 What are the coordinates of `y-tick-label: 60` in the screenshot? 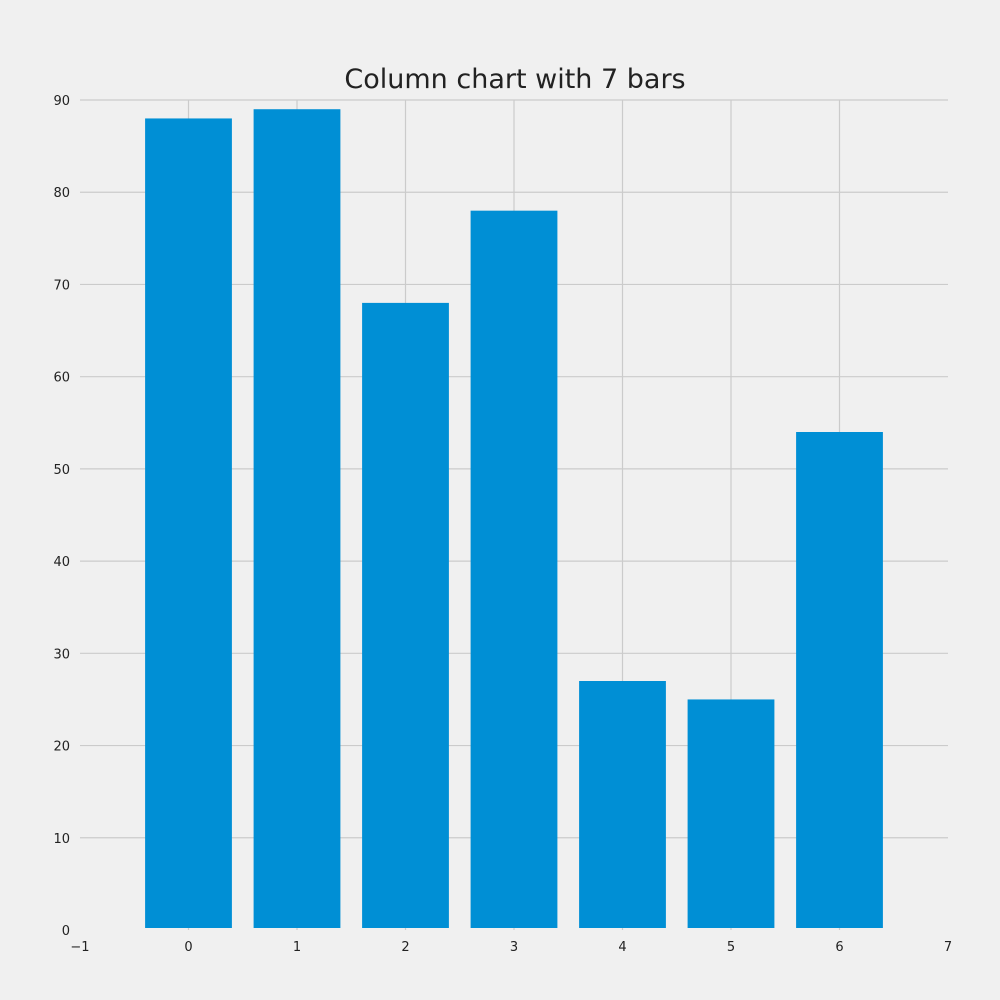 It's located at (61, 378).